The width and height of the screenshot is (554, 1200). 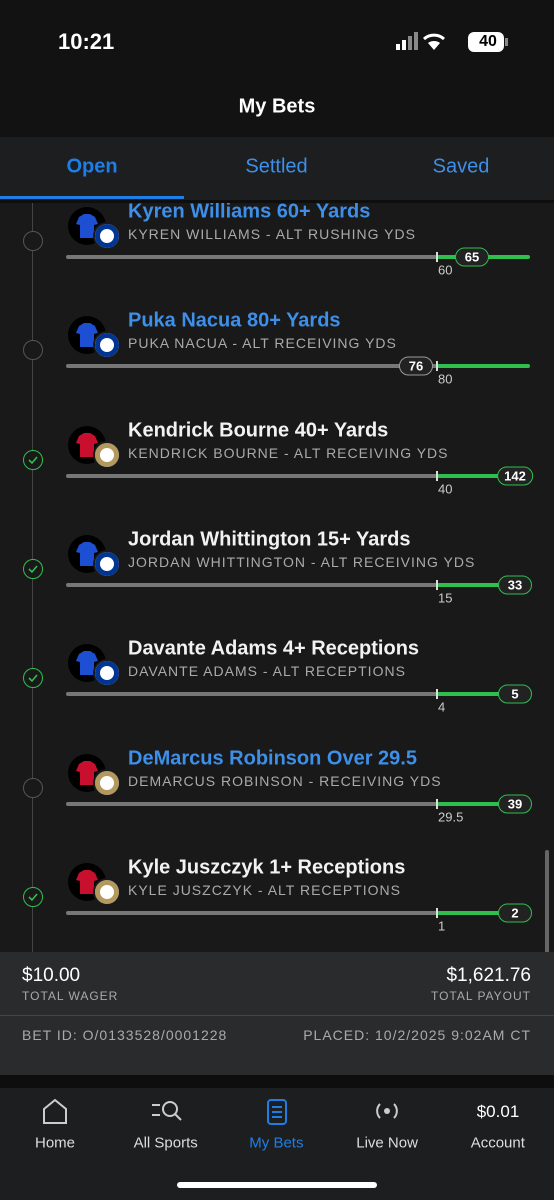 I want to click on battery: 40, so click(x=488, y=41).